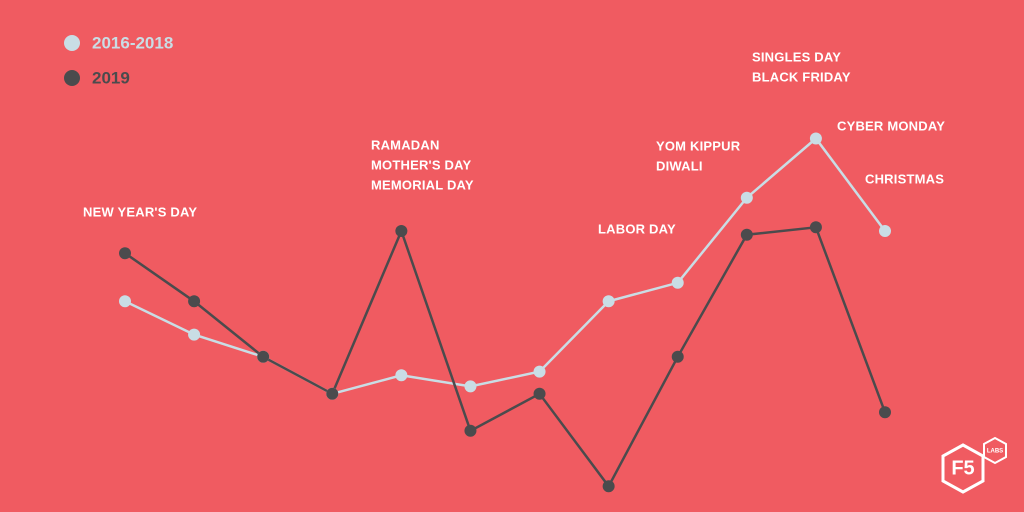 The width and height of the screenshot is (1024, 512). What do you see at coordinates (637, 228) in the screenshot?
I see `annotation: LABOR DAY` at bounding box center [637, 228].